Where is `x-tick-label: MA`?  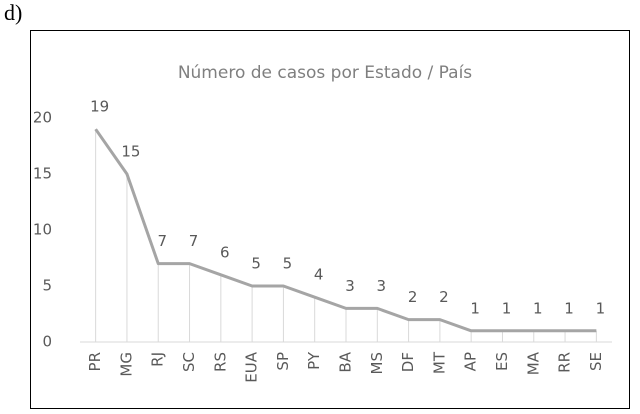 x-tick-label: MA is located at coordinates (533, 363).